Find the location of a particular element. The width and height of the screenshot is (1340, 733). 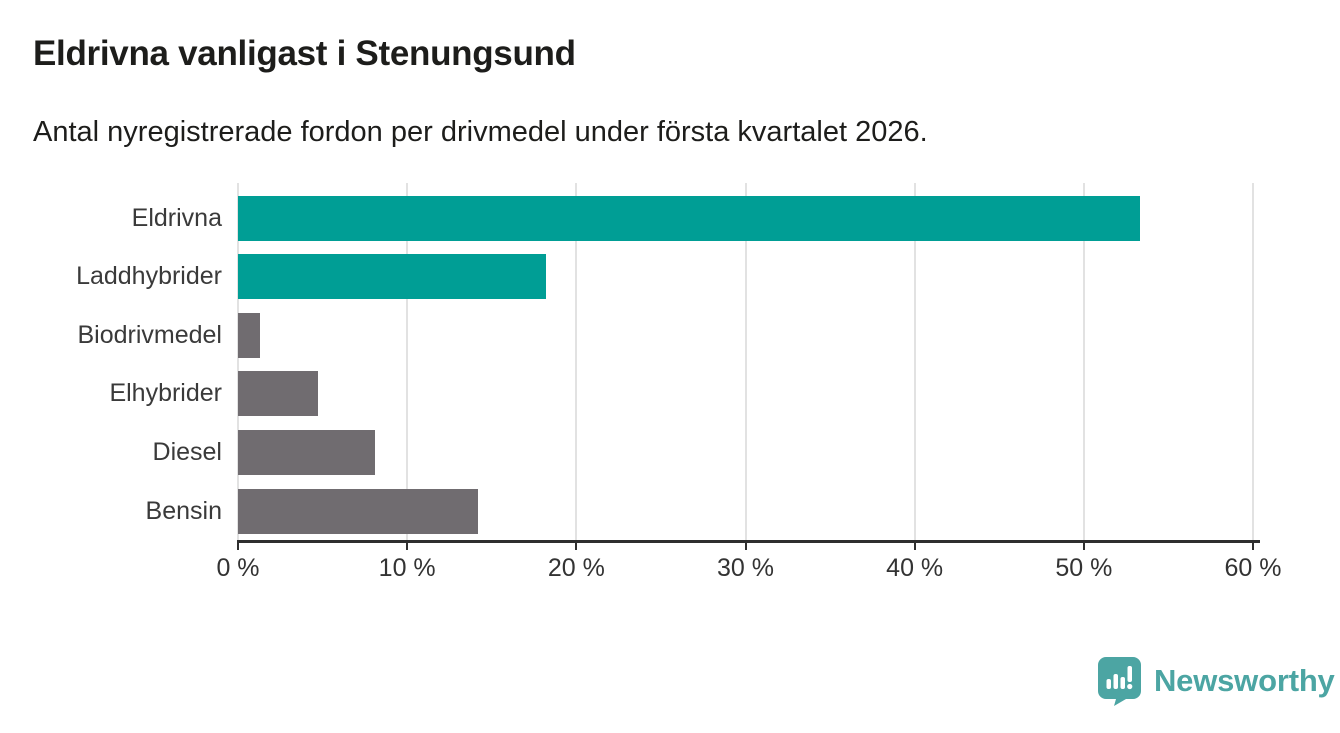

chart-title: Eldrivna vanligast i Stenungsund is located at coordinates (304, 53).